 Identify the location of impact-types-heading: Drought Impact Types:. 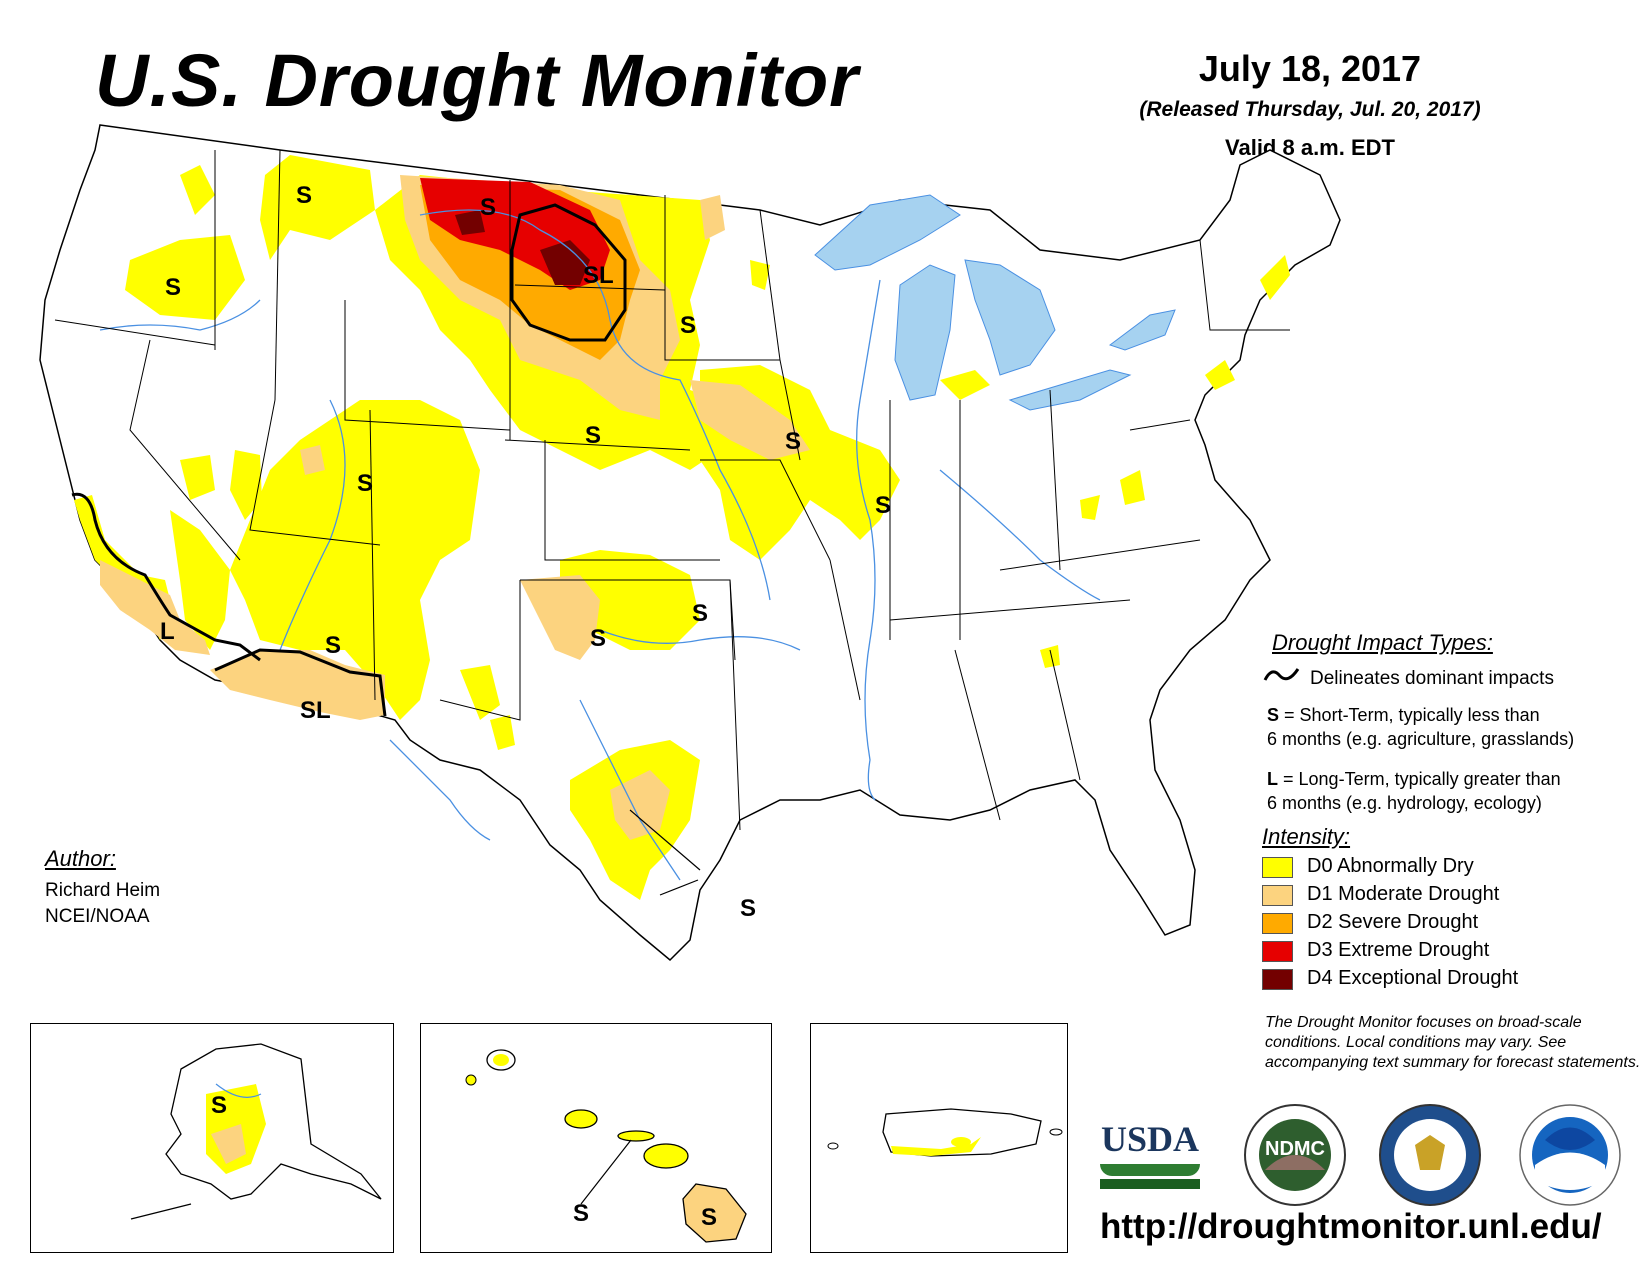
(1382, 642).